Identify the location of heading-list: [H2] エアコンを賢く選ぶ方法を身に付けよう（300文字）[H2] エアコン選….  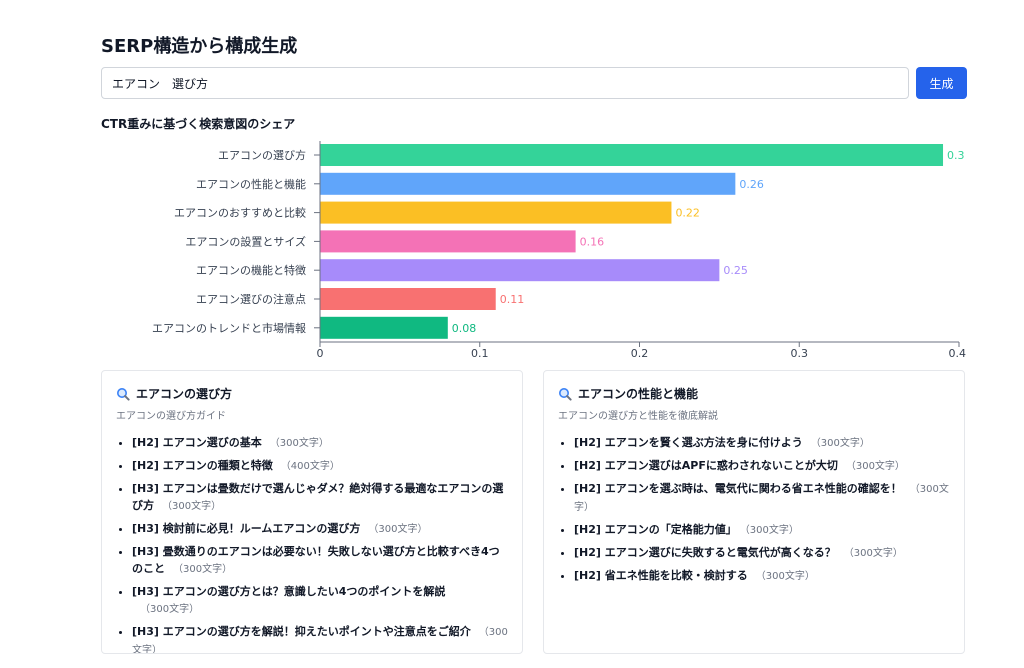
(754, 509).